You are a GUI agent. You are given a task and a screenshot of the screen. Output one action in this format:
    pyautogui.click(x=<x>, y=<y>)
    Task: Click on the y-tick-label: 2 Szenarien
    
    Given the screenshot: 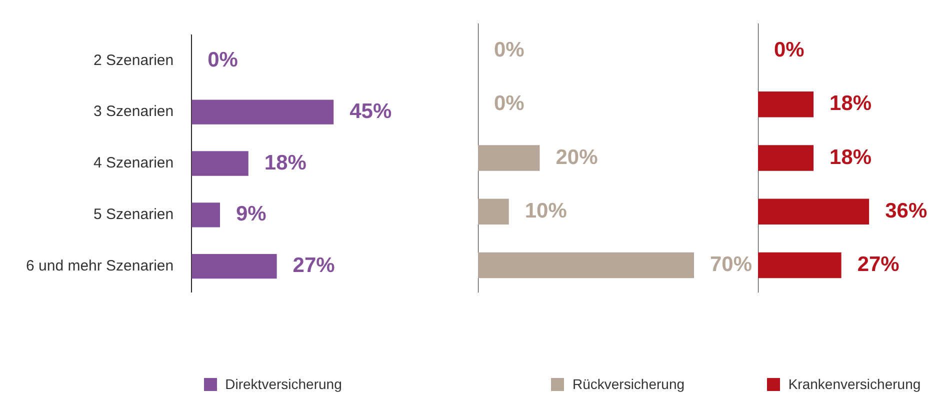 What is the action you would take?
    pyautogui.click(x=134, y=60)
    